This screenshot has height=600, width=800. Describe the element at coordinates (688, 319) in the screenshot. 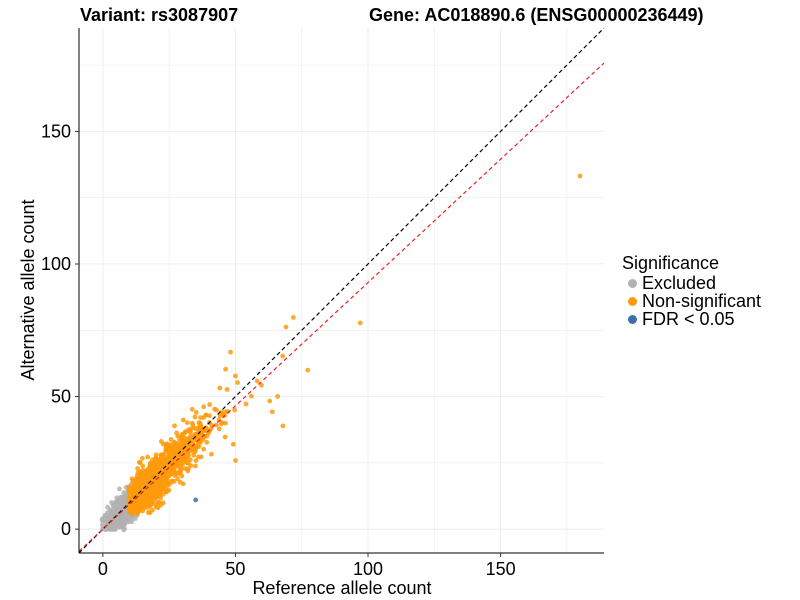

I see `legend-label-fdr: FDR < 0.05` at that location.